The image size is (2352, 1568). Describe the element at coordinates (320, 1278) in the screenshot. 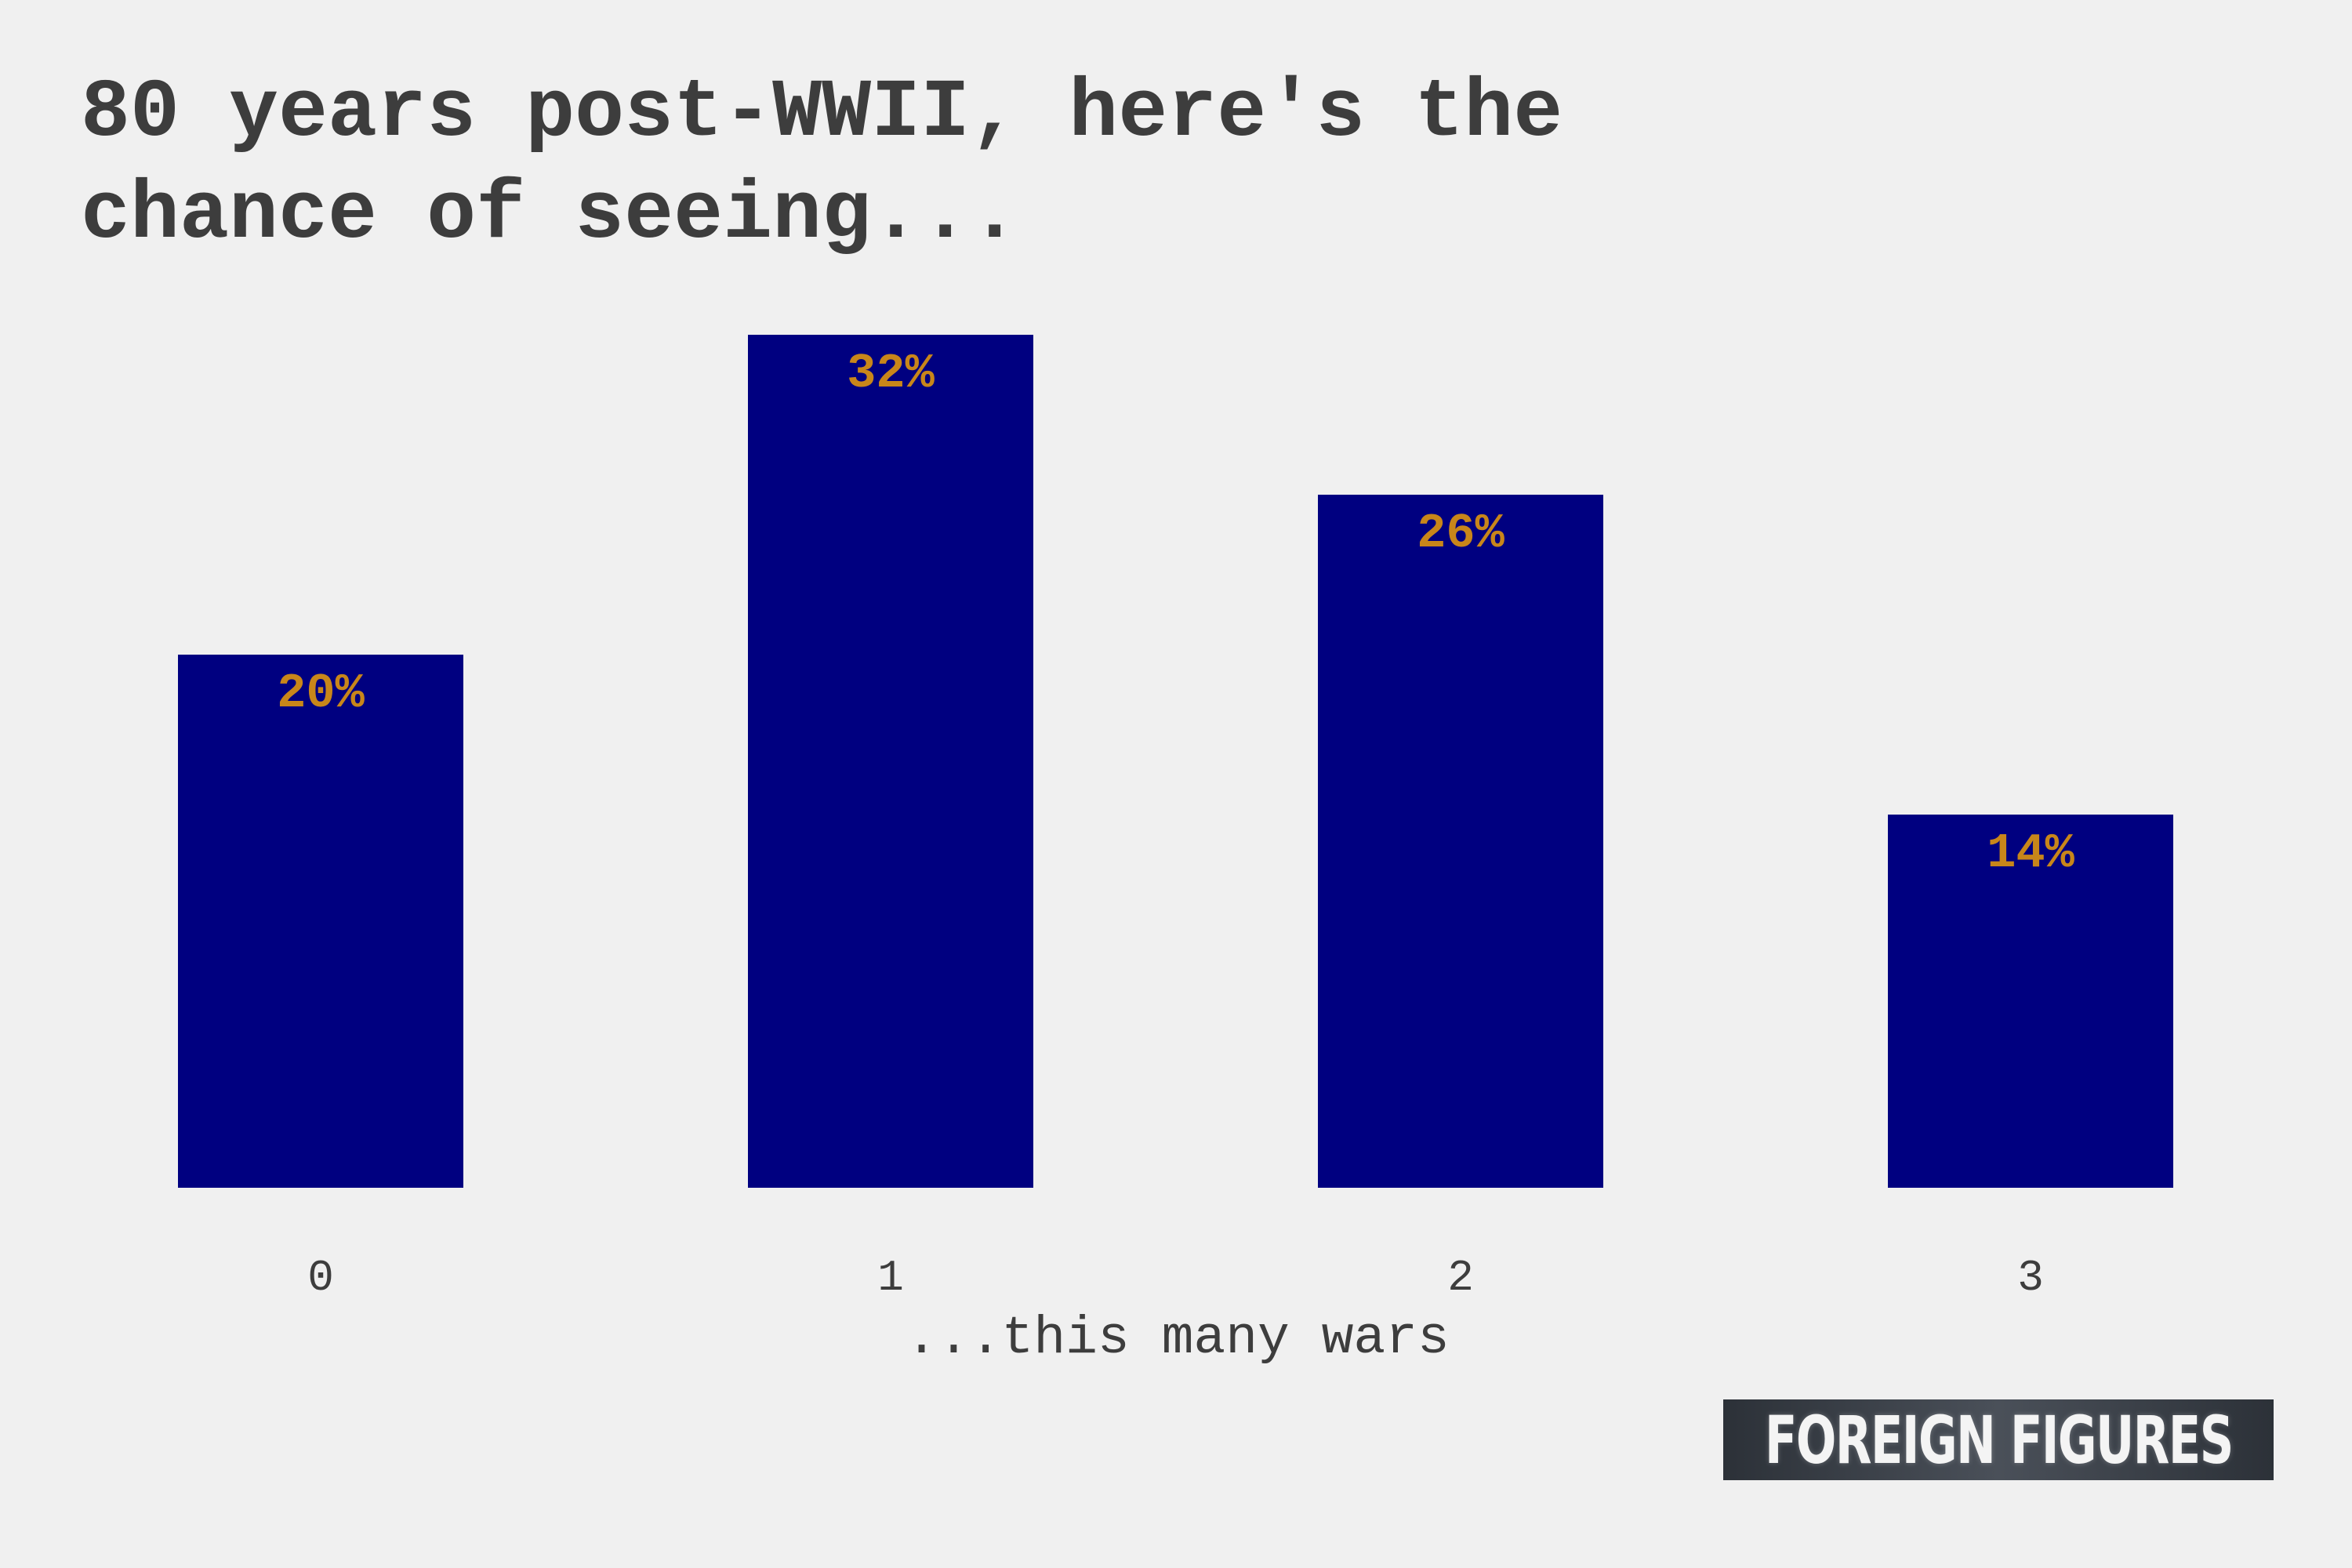

I see `x-tick-label-0: 0` at that location.